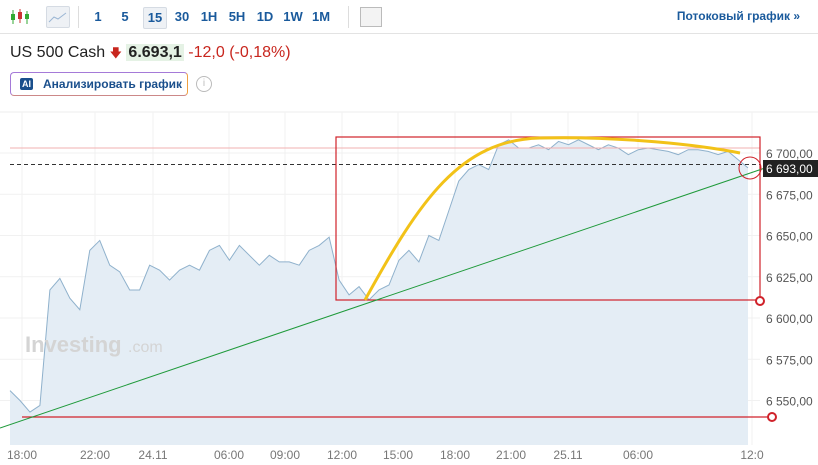 Image resolution: width=818 pixels, height=465 pixels. I want to click on line-handle, so click(772, 417).